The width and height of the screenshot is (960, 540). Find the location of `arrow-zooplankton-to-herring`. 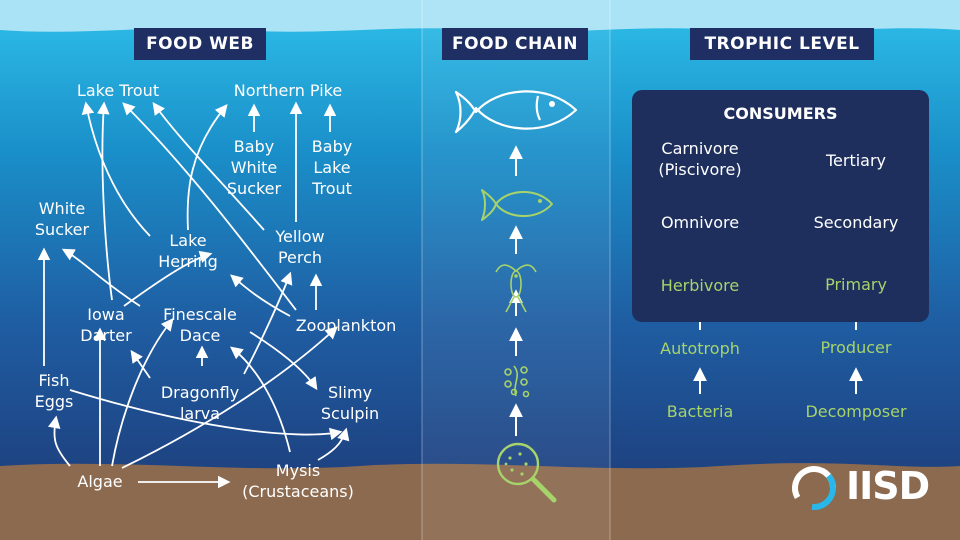

arrow-zooplankton-to-herring is located at coordinates (260, 295).